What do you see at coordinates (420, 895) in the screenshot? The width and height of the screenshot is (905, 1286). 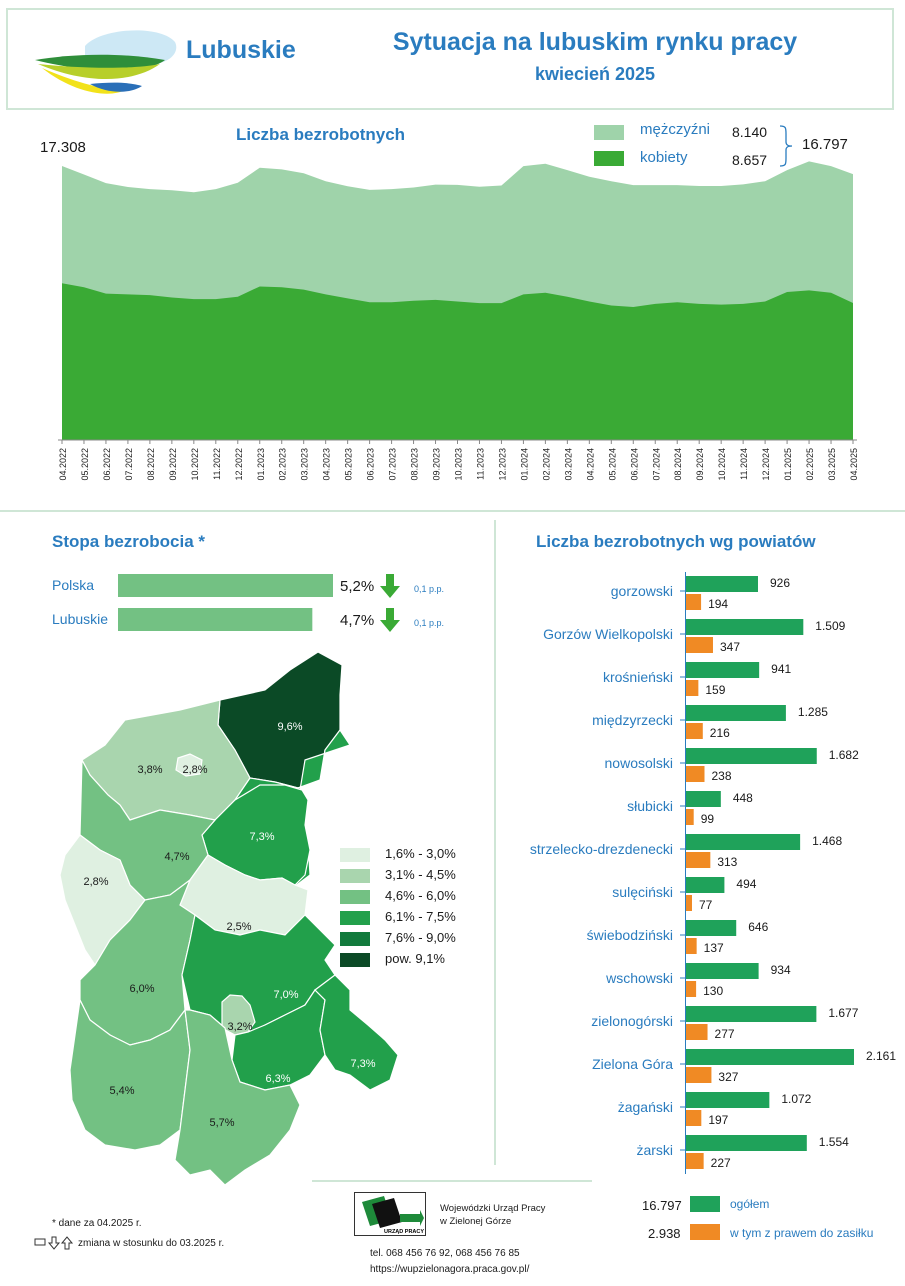 I see `map-legend-label: 4,6% - 6,0%` at bounding box center [420, 895].